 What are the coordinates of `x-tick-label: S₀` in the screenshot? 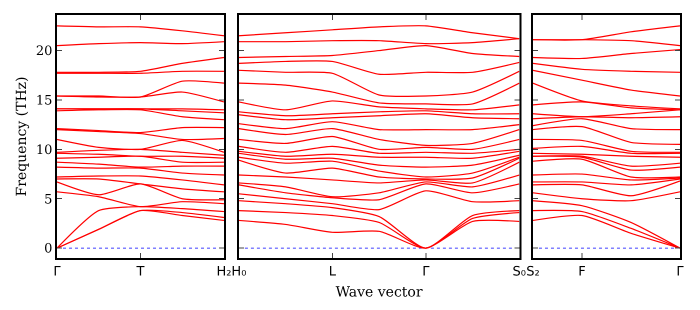 It's located at (519, 272).